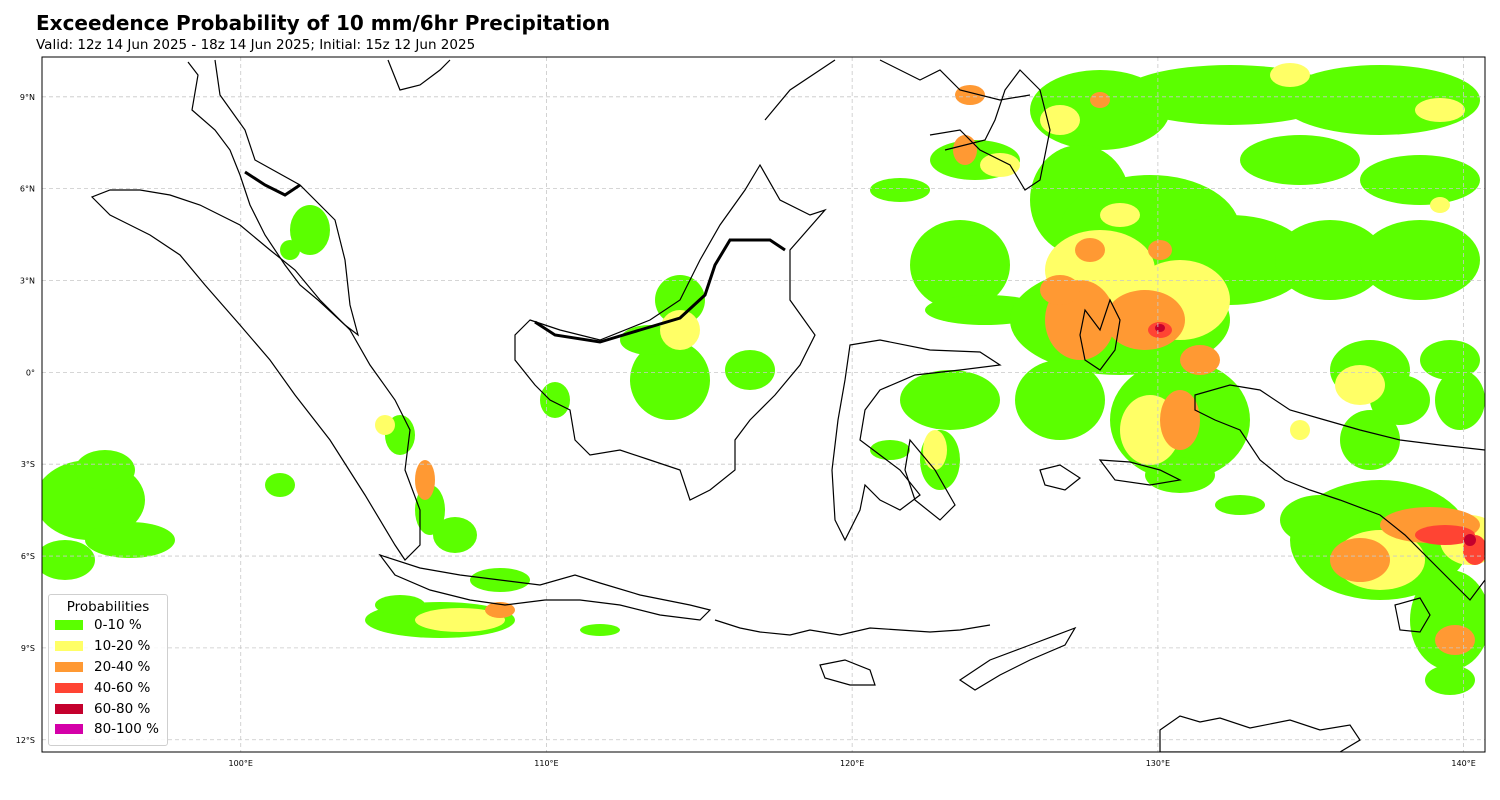  Describe the element at coordinates (25, 740) in the screenshot. I see `lat-tick-label: 12°S` at that location.